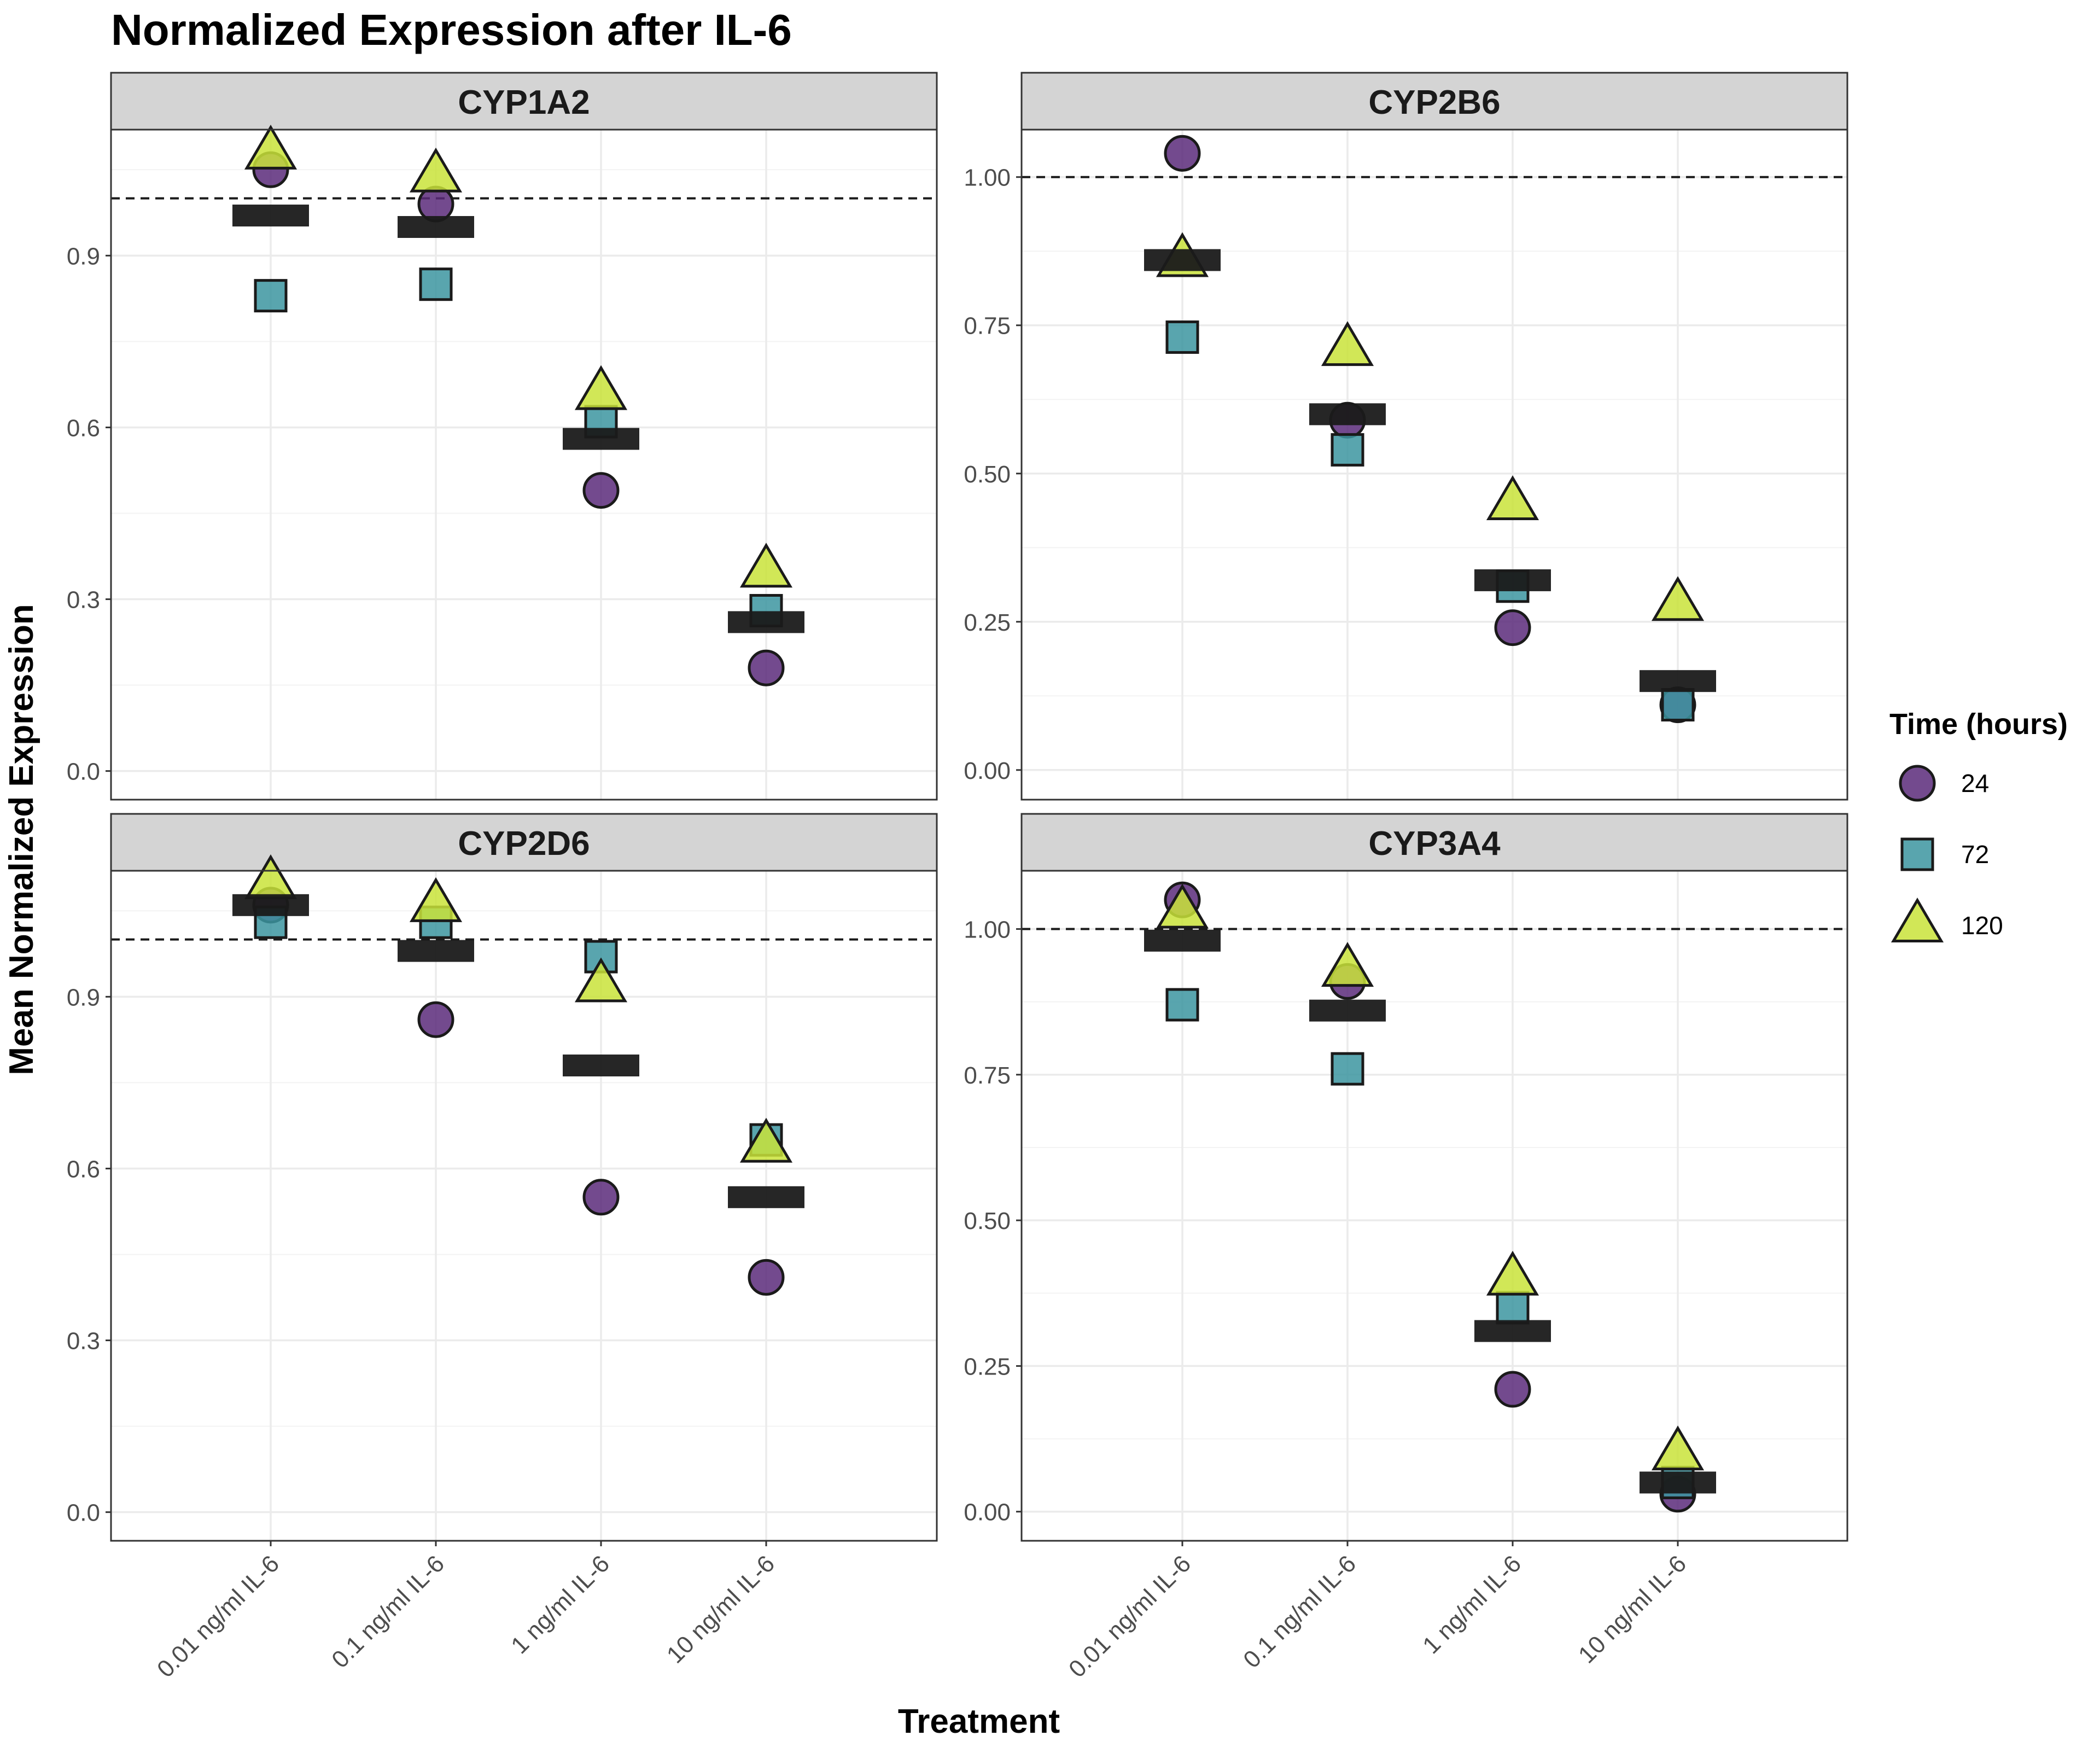 Image resolution: width=2100 pixels, height=1753 pixels. What do you see at coordinates (1944, 854) in the screenshot?
I see `legend-item-72: 72` at bounding box center [1944, 854].